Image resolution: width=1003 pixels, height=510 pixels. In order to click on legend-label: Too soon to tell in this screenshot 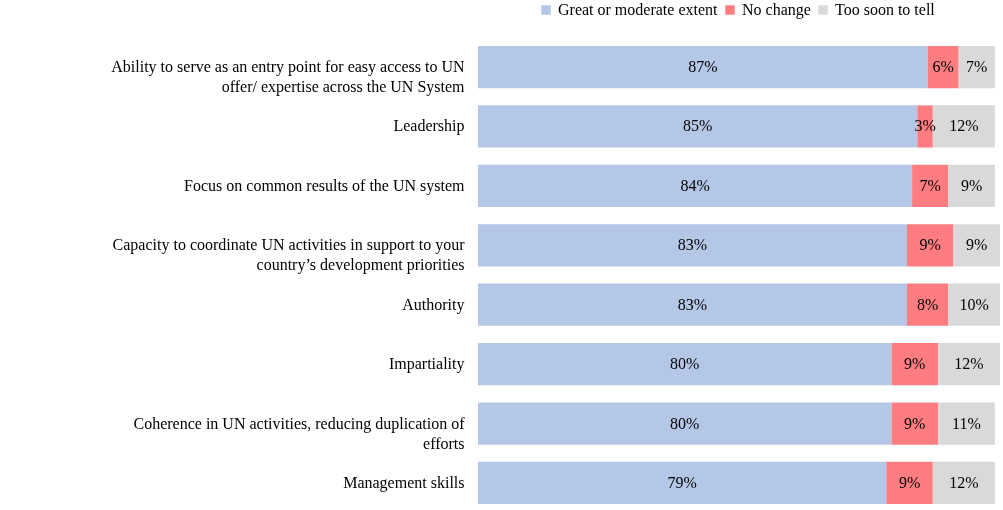, I will do `click(885, 9)`.